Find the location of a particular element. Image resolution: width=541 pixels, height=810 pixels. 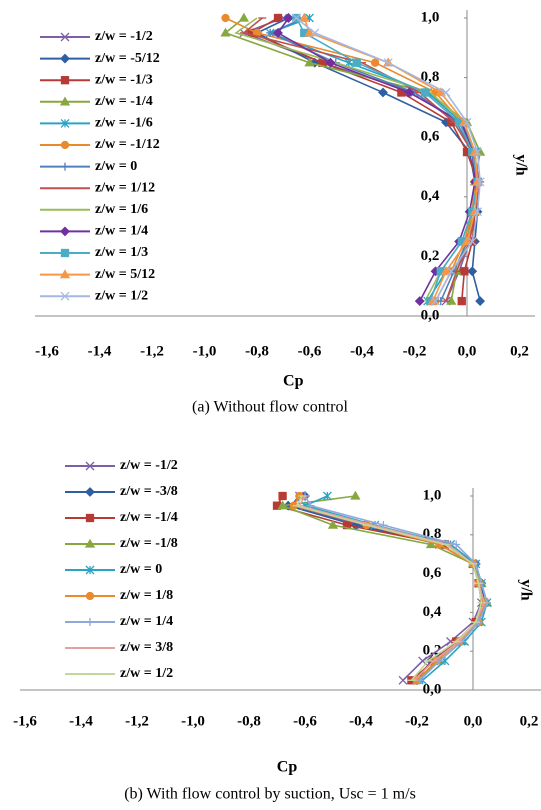

legend-label: z/w = -1/6 is located at coordinates (124, 123).